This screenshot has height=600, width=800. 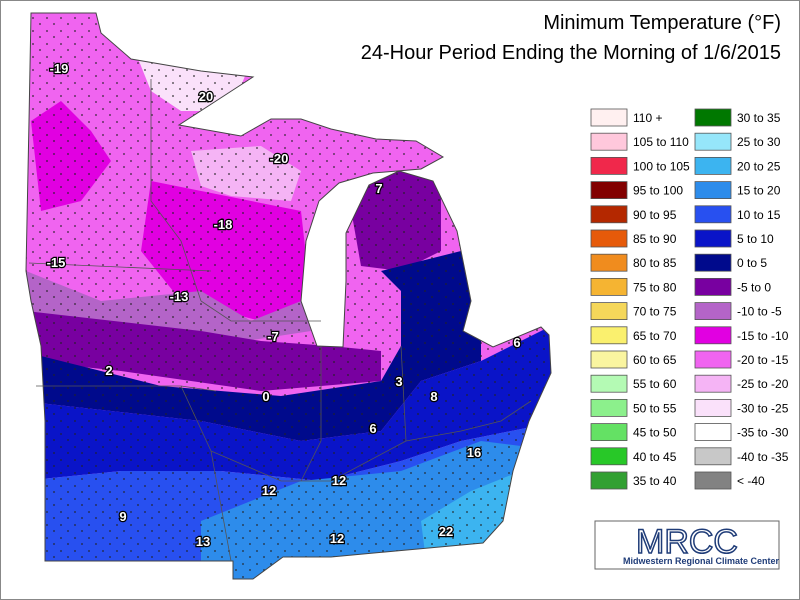 What do you see at coordinates (265, 396) in the screenshot?
I see `map-label: 0` at bounding box center [265, 396].